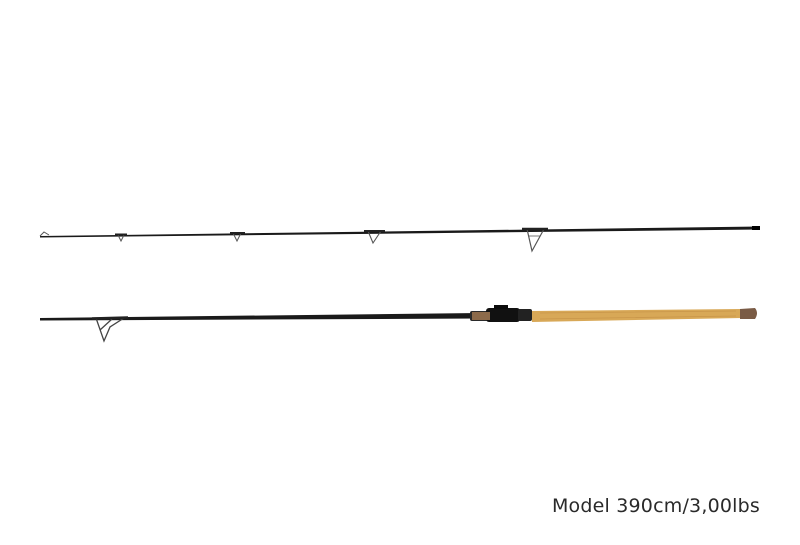 The height and width of the screenshot is (545, 800). Describe the element at coordinates (756, 228) in the screenshot. I see `tip-ferrule` at that location.